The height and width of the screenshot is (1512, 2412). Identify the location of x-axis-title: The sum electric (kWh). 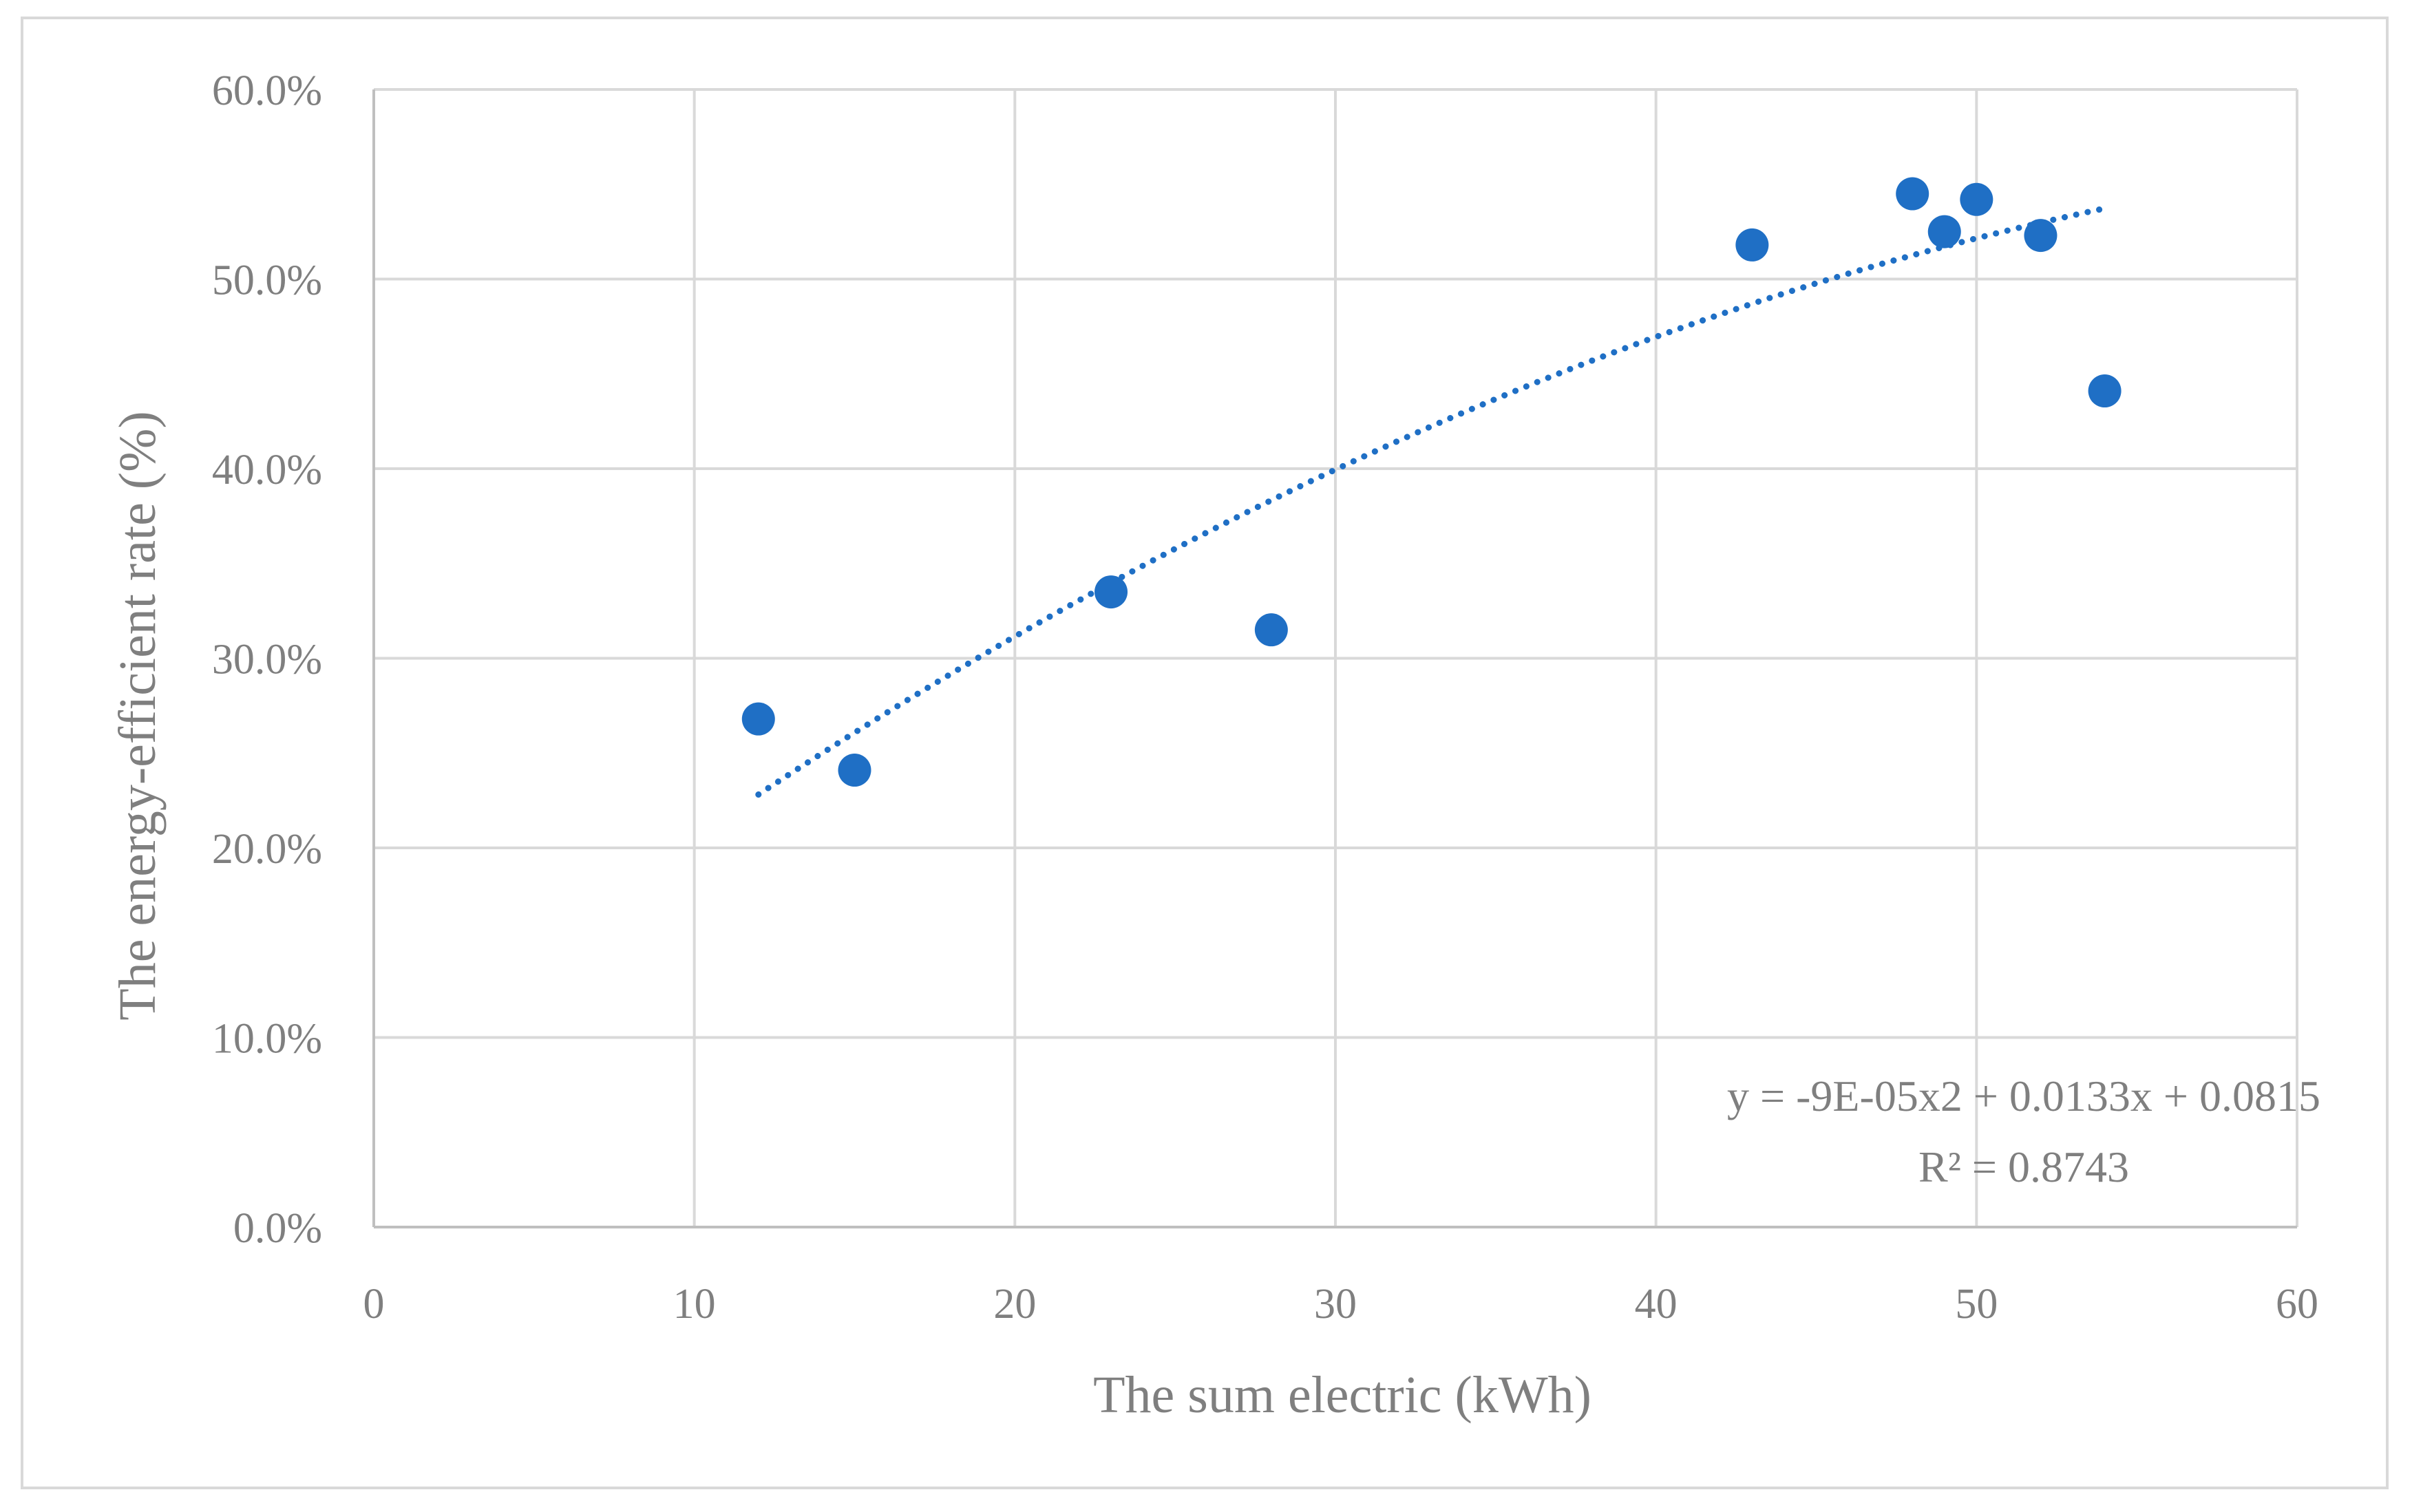
(1342, 1395).